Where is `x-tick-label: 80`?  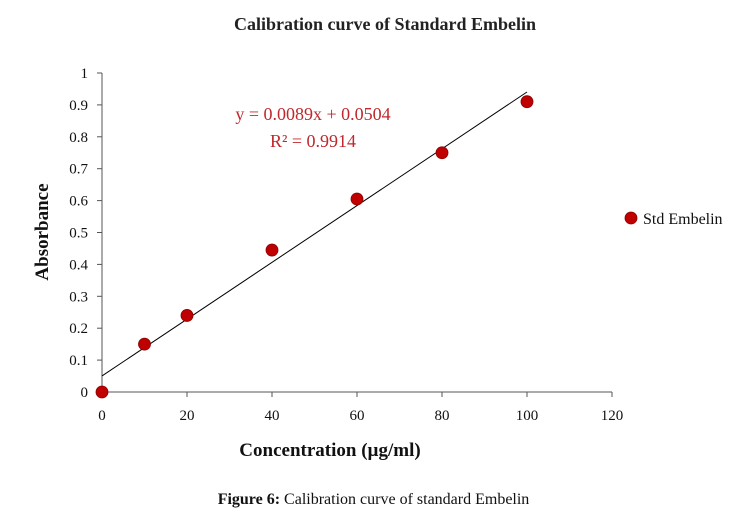
x-tick-label: 80 is located at coordinates (442, 416).